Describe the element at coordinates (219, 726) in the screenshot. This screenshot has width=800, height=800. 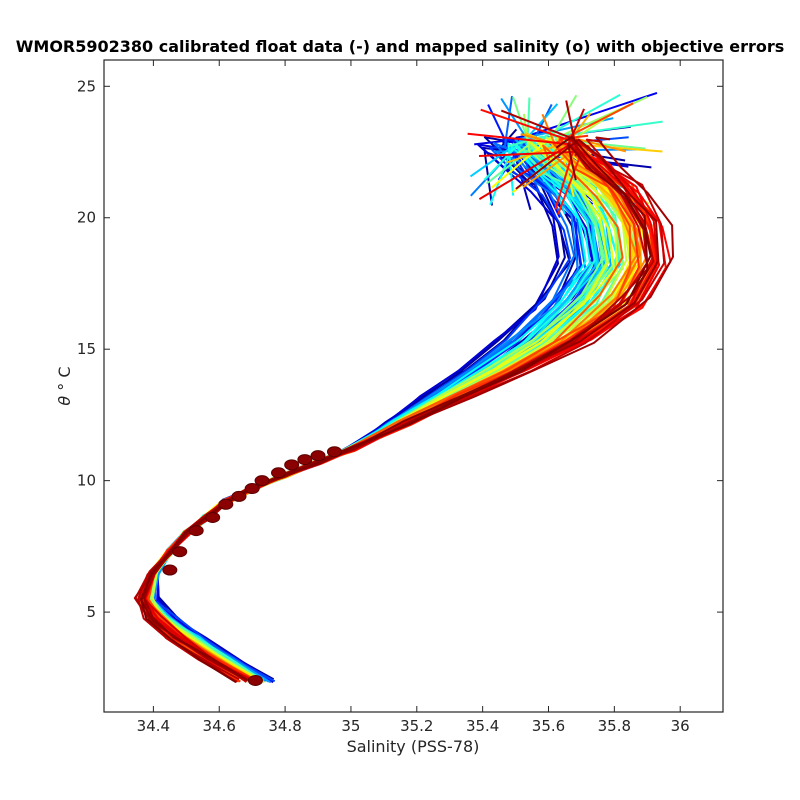
I see `x-tick-label: 34.6` at that location.